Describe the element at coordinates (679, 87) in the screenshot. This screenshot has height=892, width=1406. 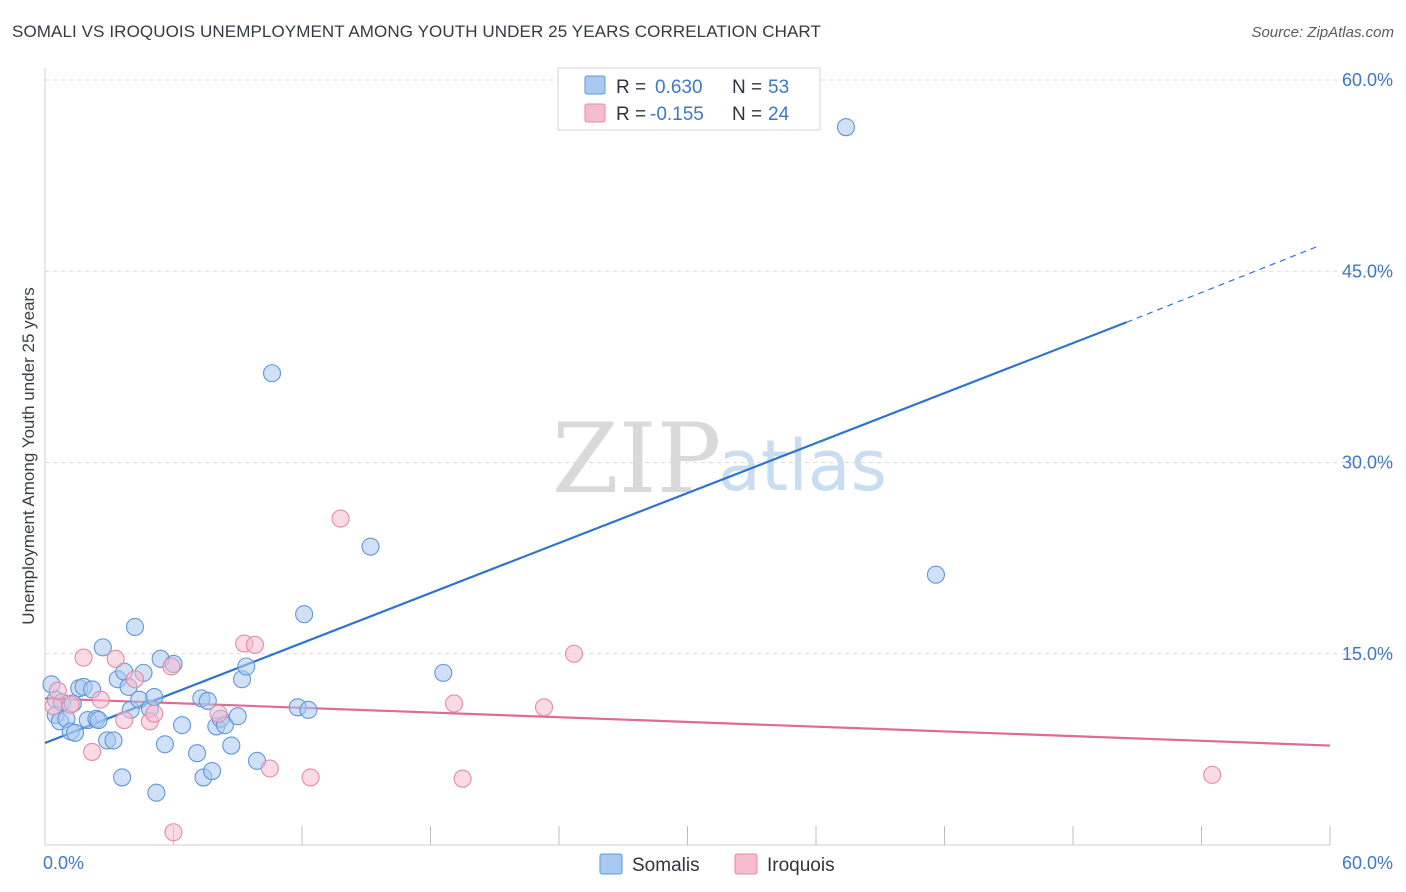
I see `somalis-r-value: 0.630` at that location.